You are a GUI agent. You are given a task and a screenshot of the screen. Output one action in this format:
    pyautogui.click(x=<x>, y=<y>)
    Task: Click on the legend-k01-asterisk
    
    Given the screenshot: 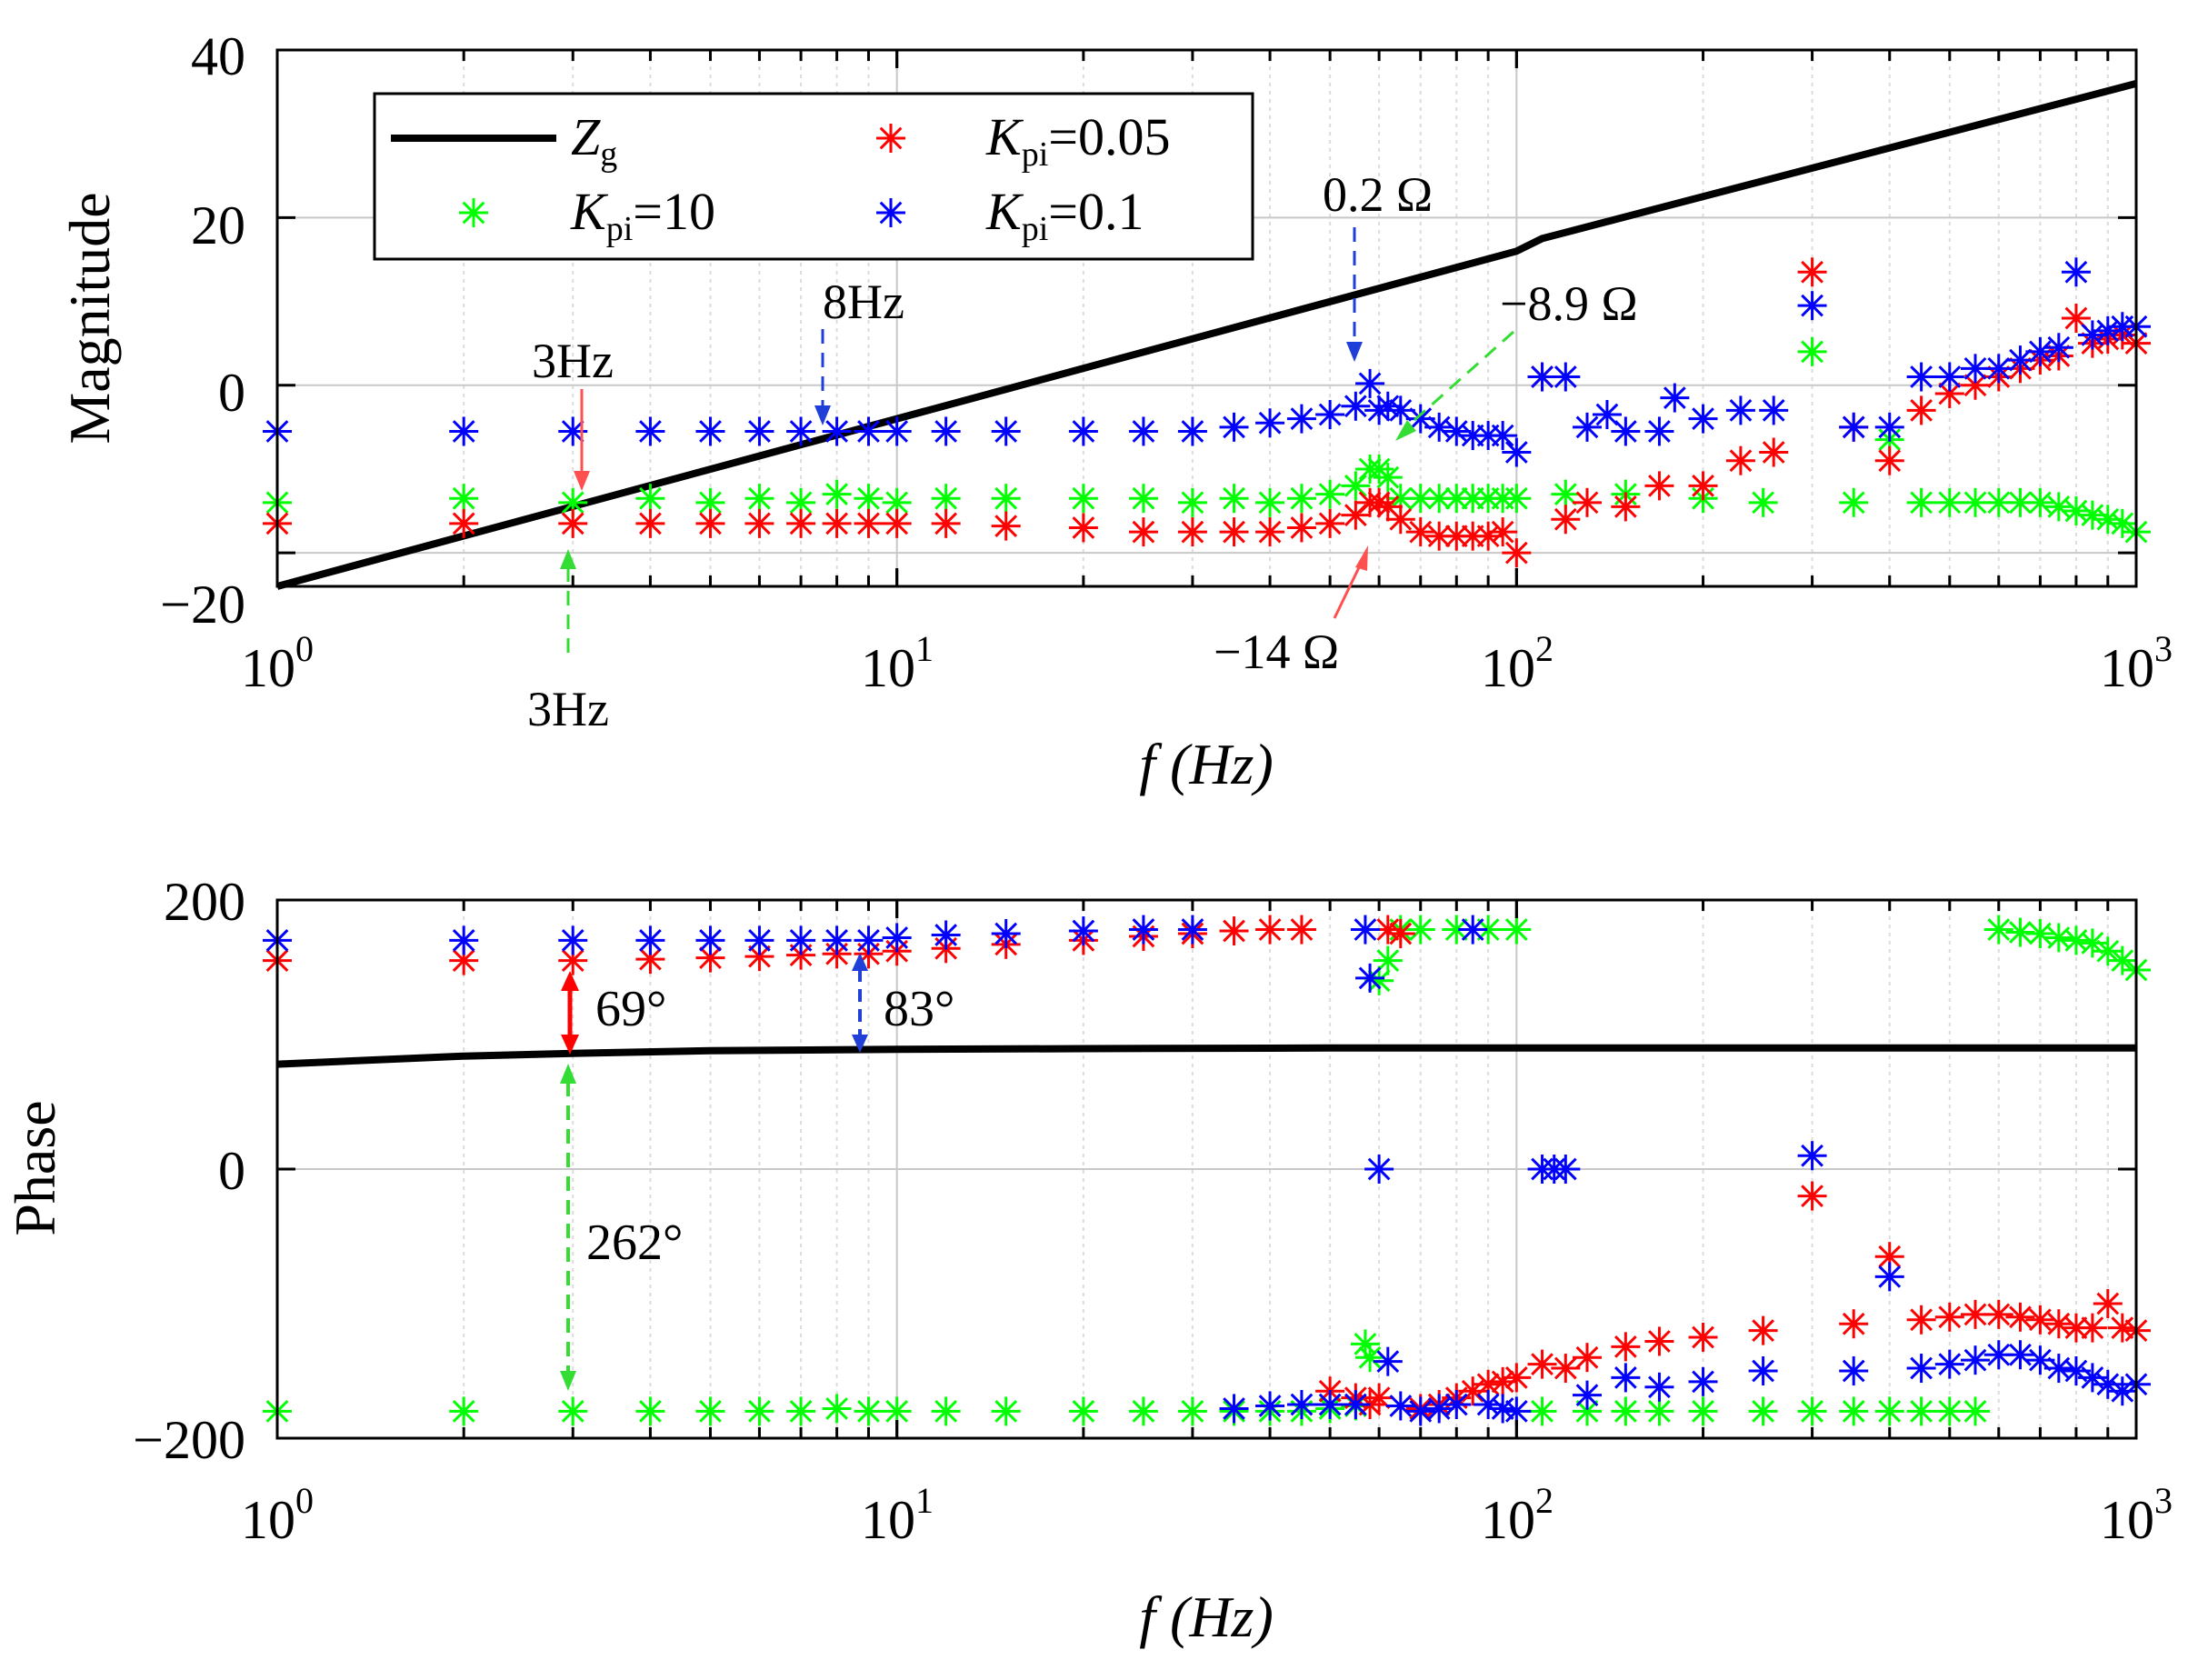 What is the action you would take?
    pyautogui.click(x=890, y=213)
    